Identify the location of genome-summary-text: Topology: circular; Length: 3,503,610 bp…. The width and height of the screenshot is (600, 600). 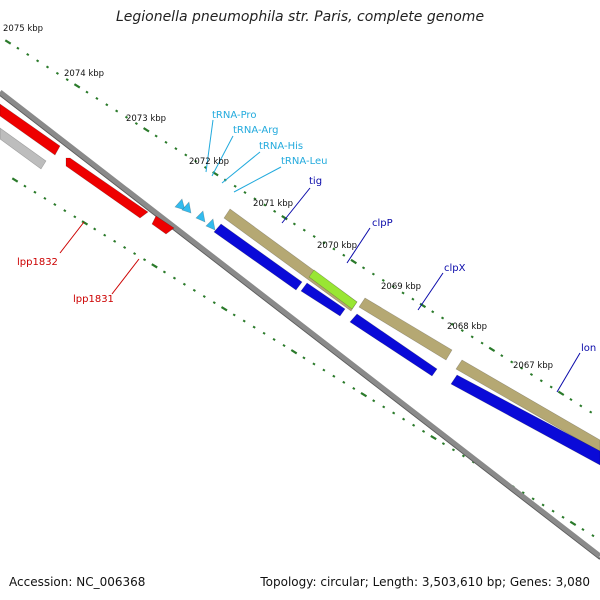
(425, 582).